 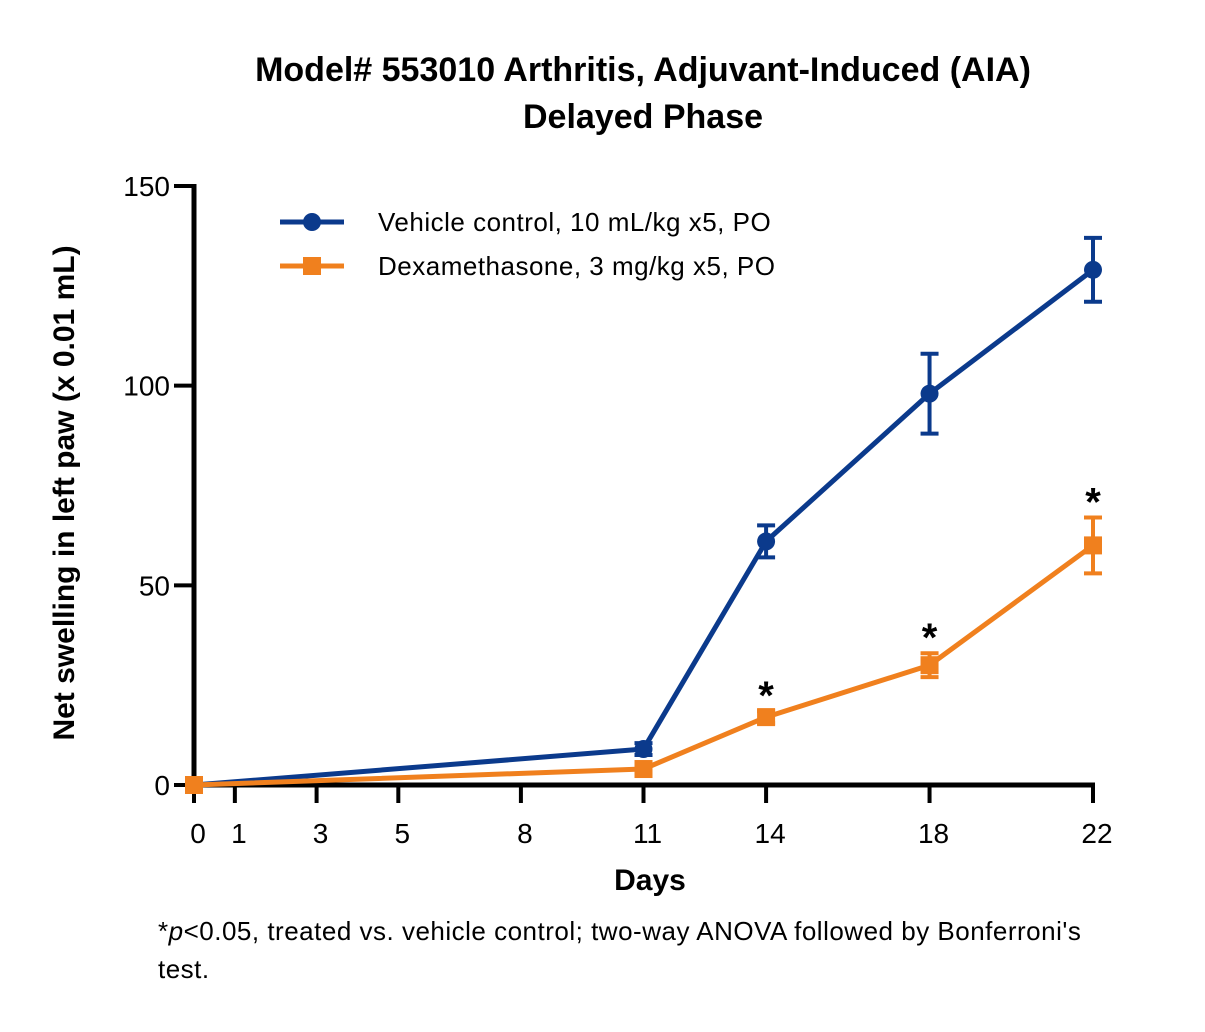 What do you see at coordinates (154, 585) in the screenshot?
I see `y-tick-label: 50` at bounding box center [154, 585].